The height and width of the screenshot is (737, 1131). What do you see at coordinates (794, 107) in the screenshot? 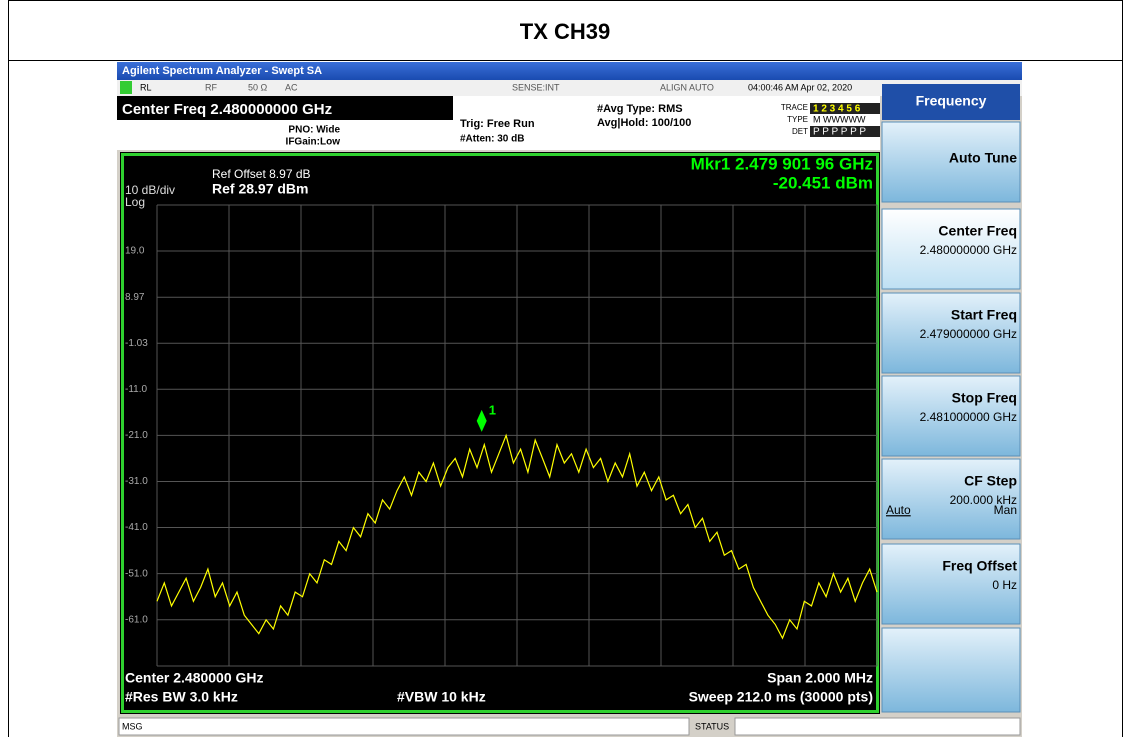
I see `trace-label: TRACE` at bounding box center [794, 107].